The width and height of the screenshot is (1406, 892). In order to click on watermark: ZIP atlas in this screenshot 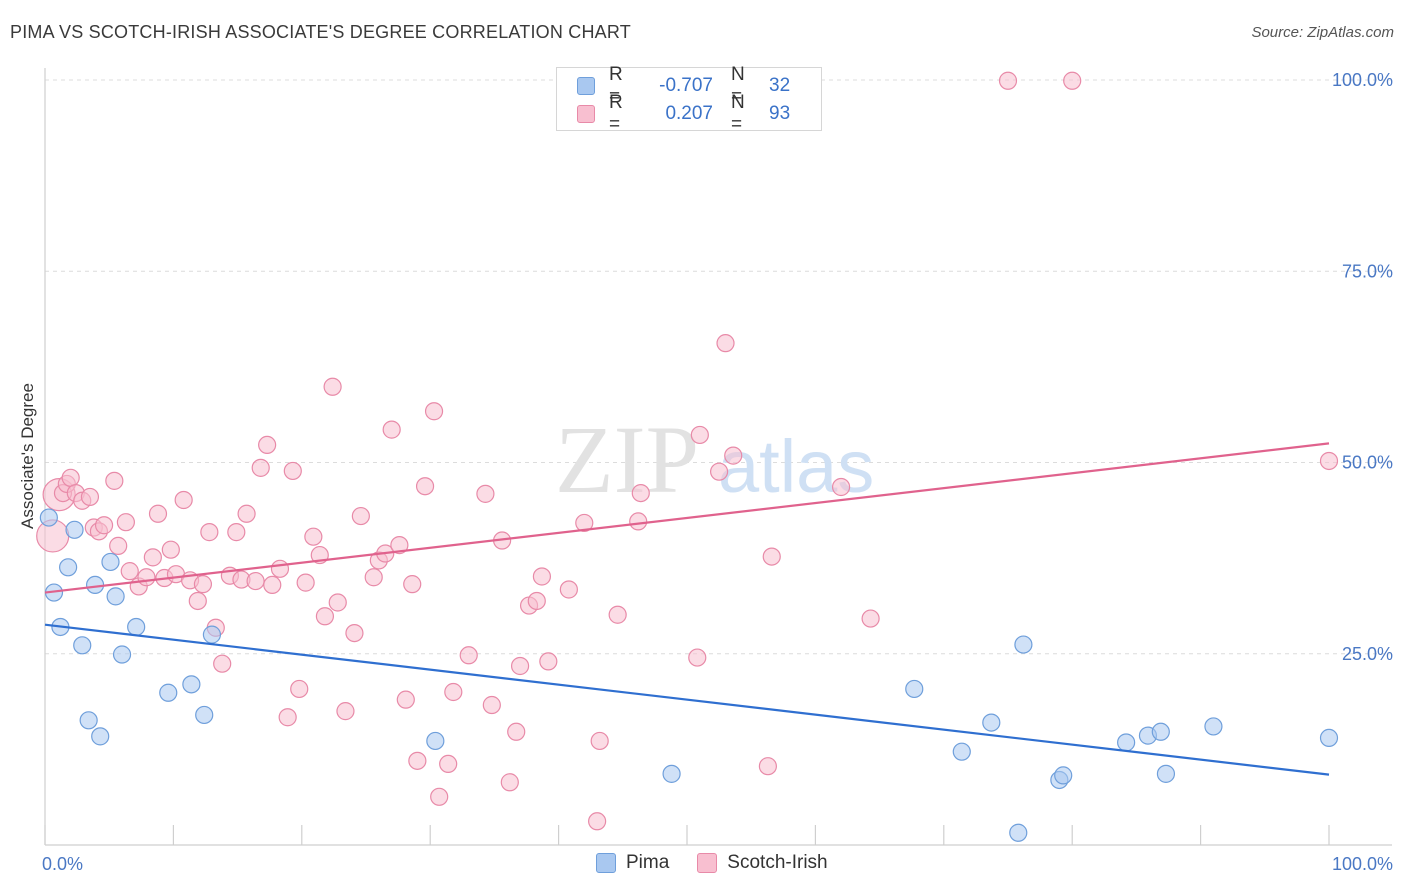, I will do `click(714, 459)`.